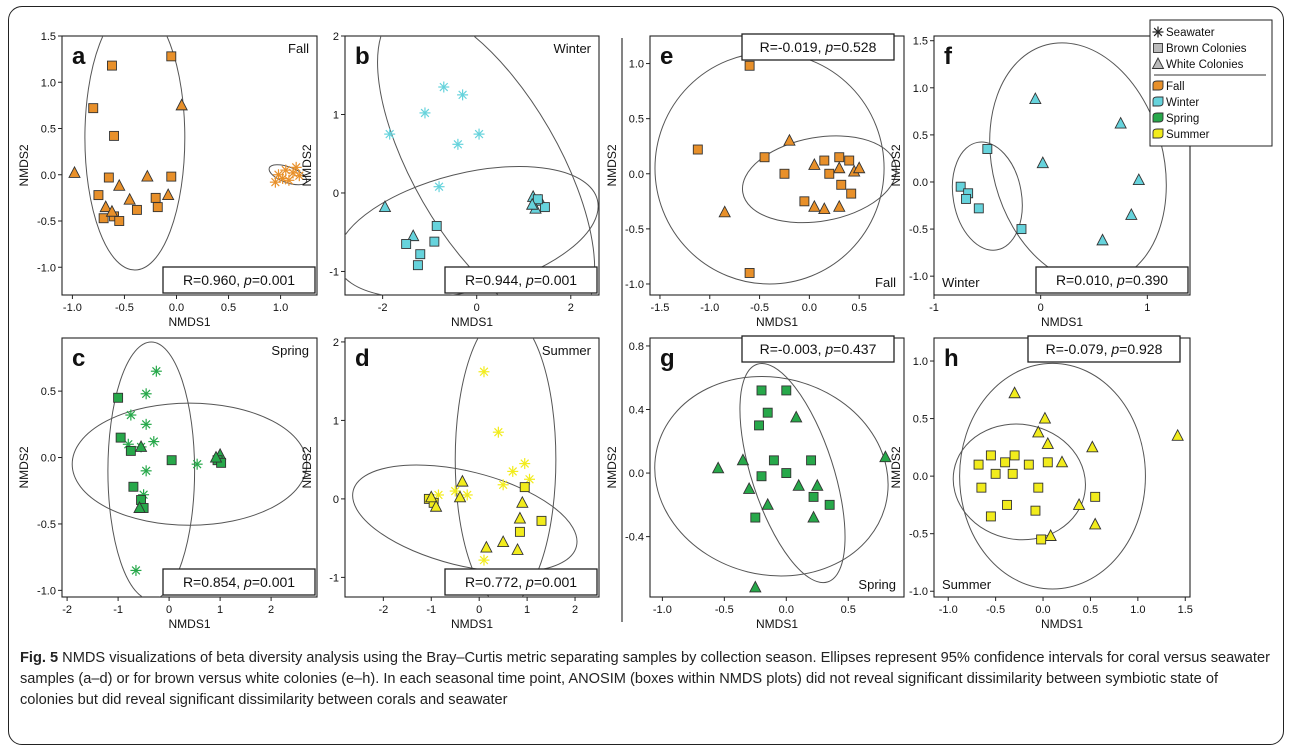  I want to click on plot-area-h, so click(1062, 467).